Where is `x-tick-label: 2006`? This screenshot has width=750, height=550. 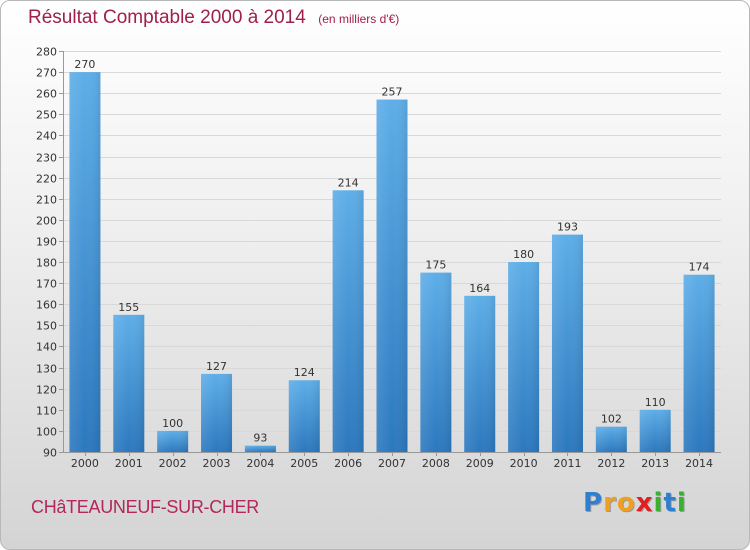 x-tick-label: 2006 is located at coordinates (348, 463).